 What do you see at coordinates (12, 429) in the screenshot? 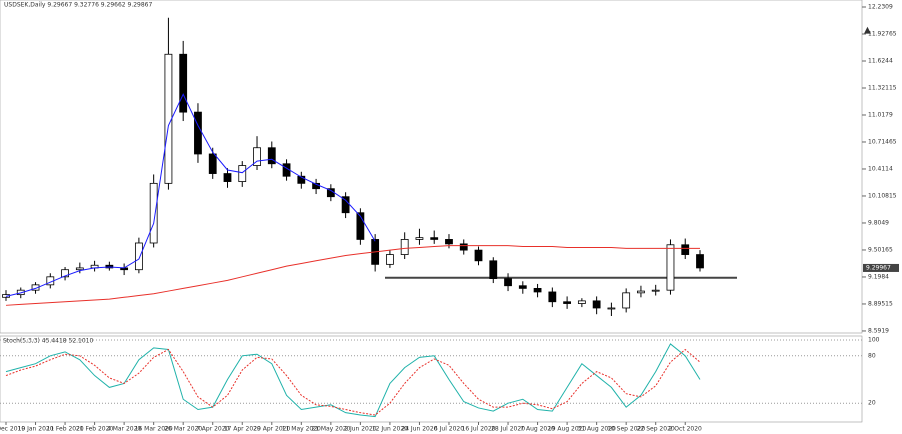
I see `x-tick-label: 30 Dec 2019` at bounding box center [12, 429].